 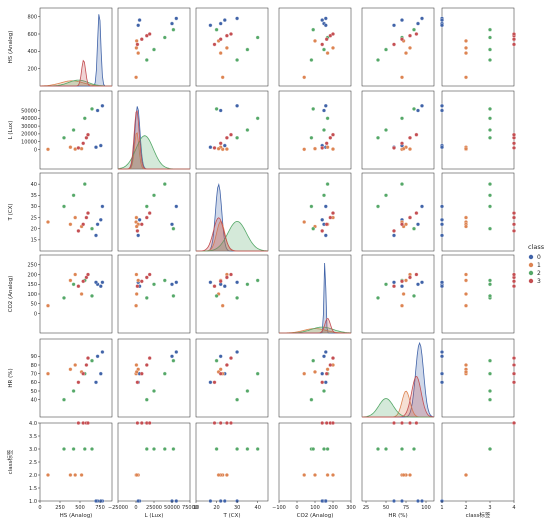 I want to click on panel-class-vs-T: 10 20 30 40 T (CX), so click(x=231, y=470).